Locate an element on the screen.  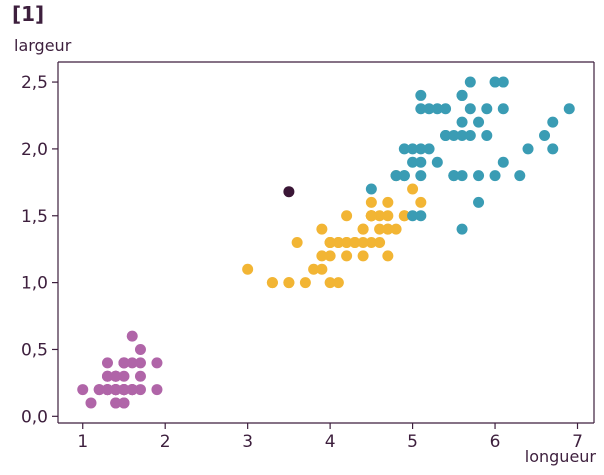
x-tick-label: 6 is located at coordinates (495, 442).